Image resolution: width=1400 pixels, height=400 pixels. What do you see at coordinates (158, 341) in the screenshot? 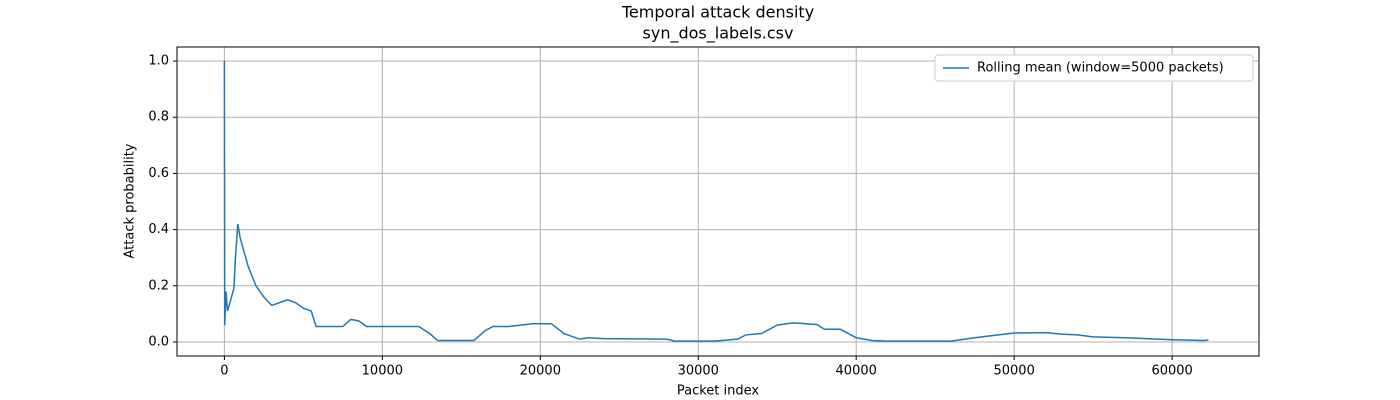
I see `y-tick-label: 0.0` at bounding box center [158, 341].